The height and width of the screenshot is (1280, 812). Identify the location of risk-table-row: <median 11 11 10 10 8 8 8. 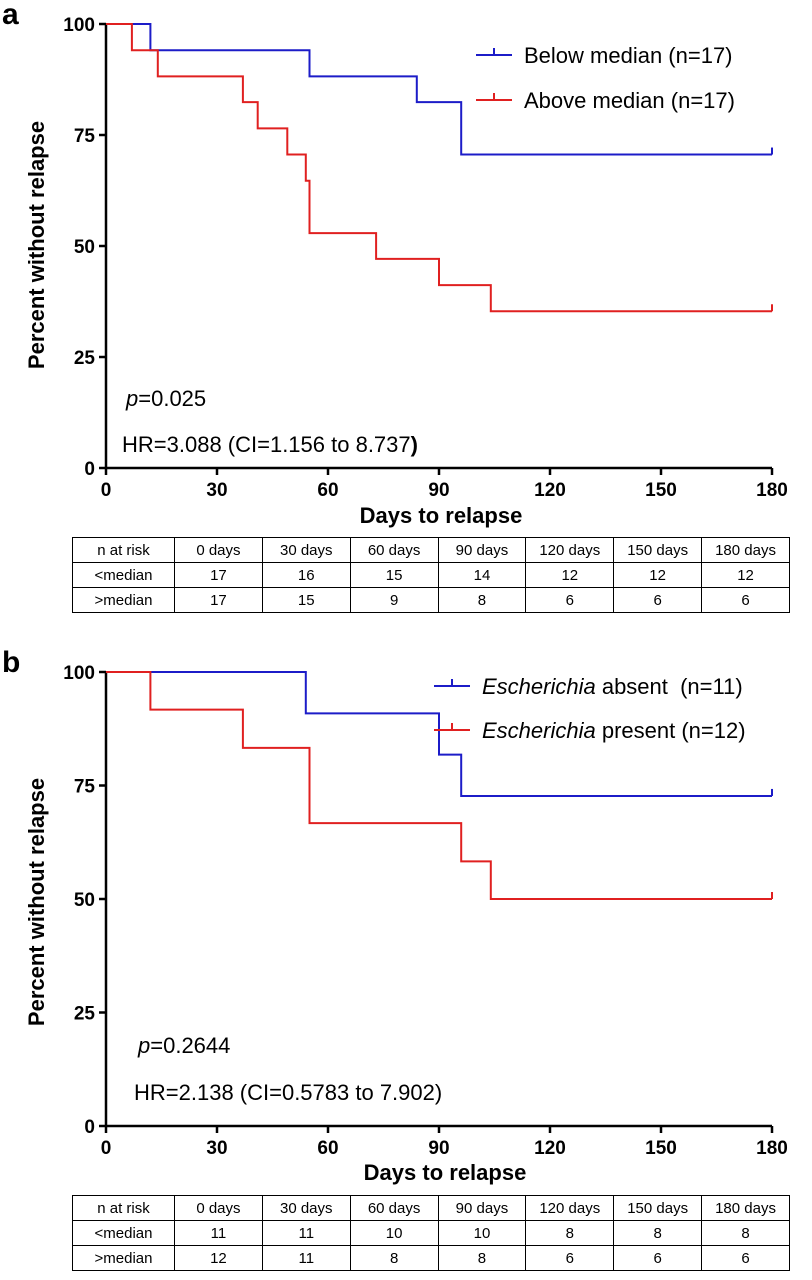
(431, 1233).